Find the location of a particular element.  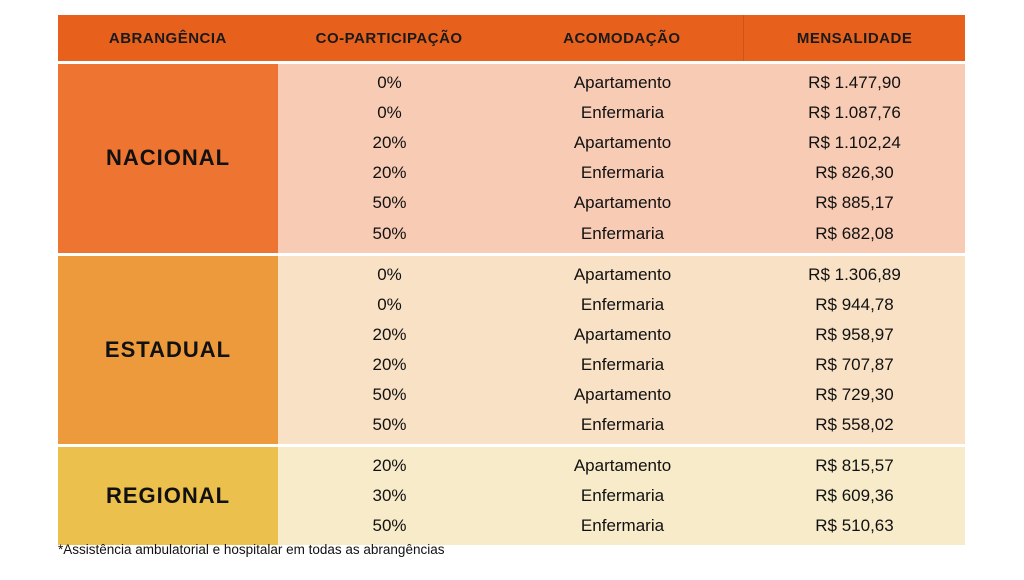

group-label-nacional: NACIONAL is located at coordinates (168, 158).